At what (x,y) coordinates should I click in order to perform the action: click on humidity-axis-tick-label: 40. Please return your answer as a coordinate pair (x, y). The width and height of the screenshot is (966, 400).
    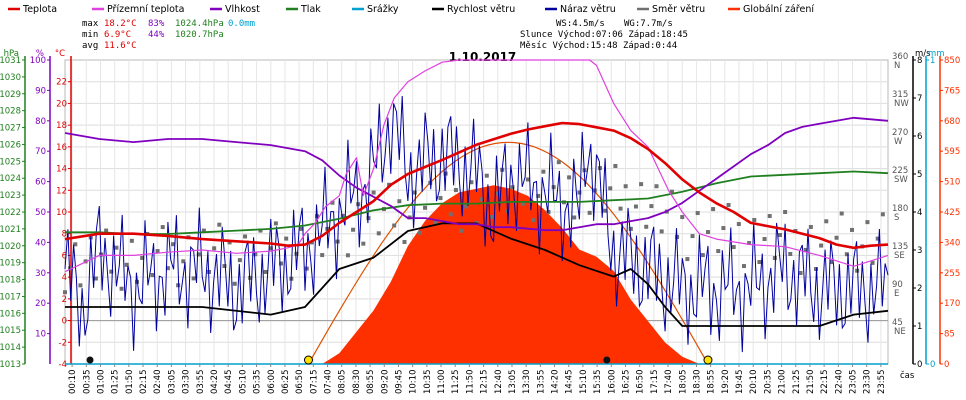
    Looking at the image, I should click on (40, 243).